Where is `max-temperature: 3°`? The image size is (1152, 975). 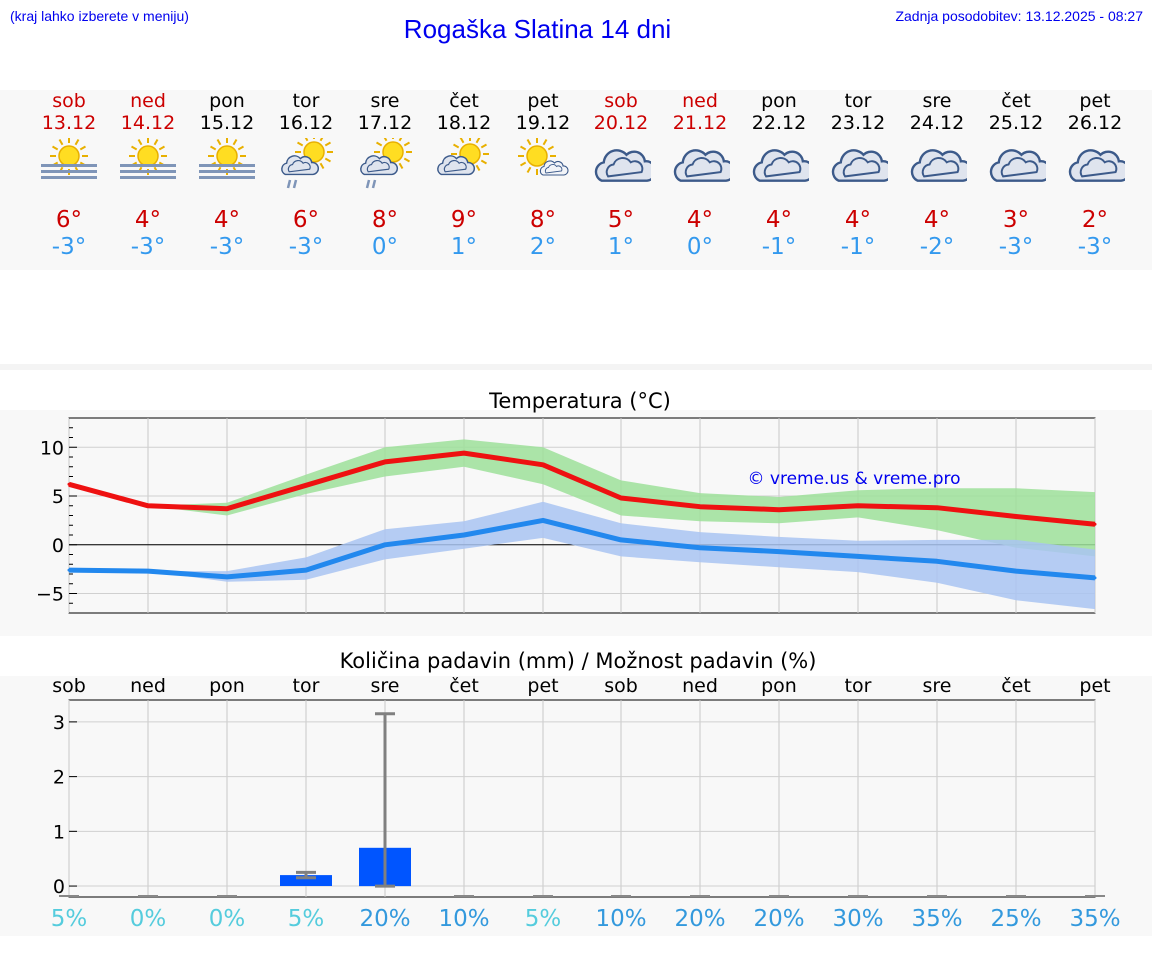 max-temperature: 3° is located at coordinates (1016, 220).